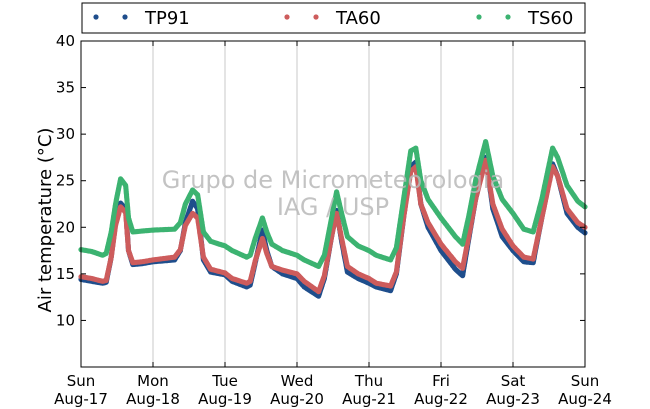  Describe the element at coordinates (65, 227) in the screenshot. I see `y-tick-label: 20` at that location.